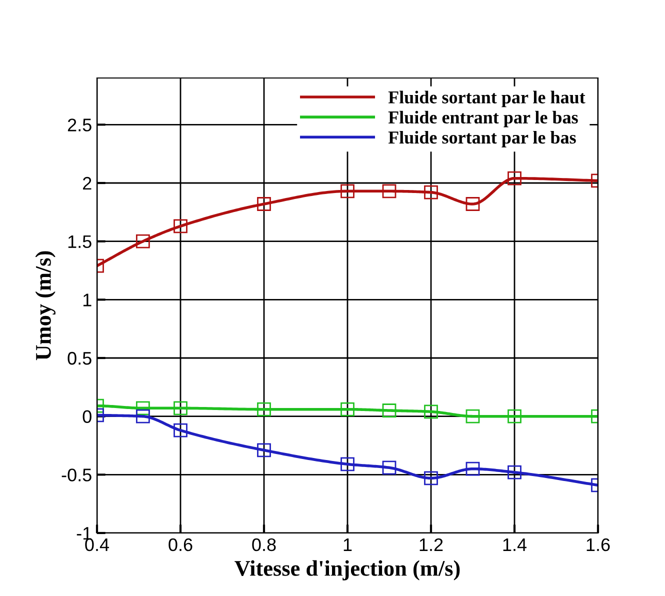 The width and height of the screenshot is (665, 596). I want to click on legend-label: Fluide sortant par le haut, so click(487, 99).